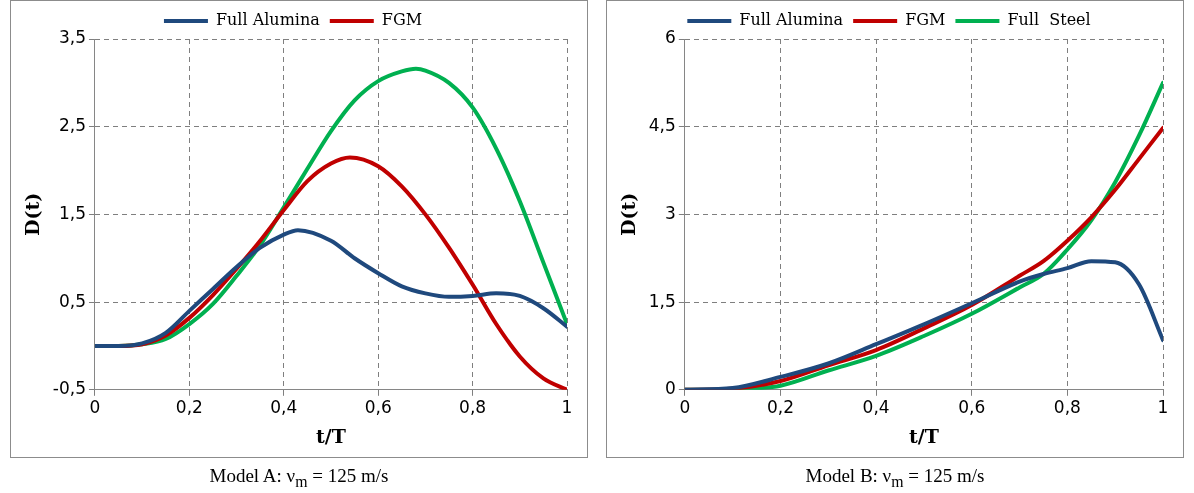  I want to click on y-tick-label: 3, so click(670, 212).